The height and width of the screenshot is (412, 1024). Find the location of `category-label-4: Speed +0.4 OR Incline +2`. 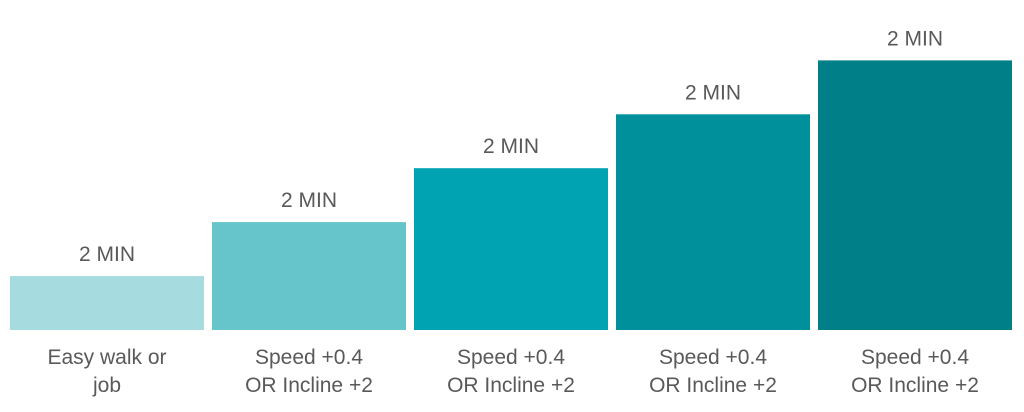

category-label-4: Speed +0.4 OR Incline +2 is located at coordinates (713, 371).